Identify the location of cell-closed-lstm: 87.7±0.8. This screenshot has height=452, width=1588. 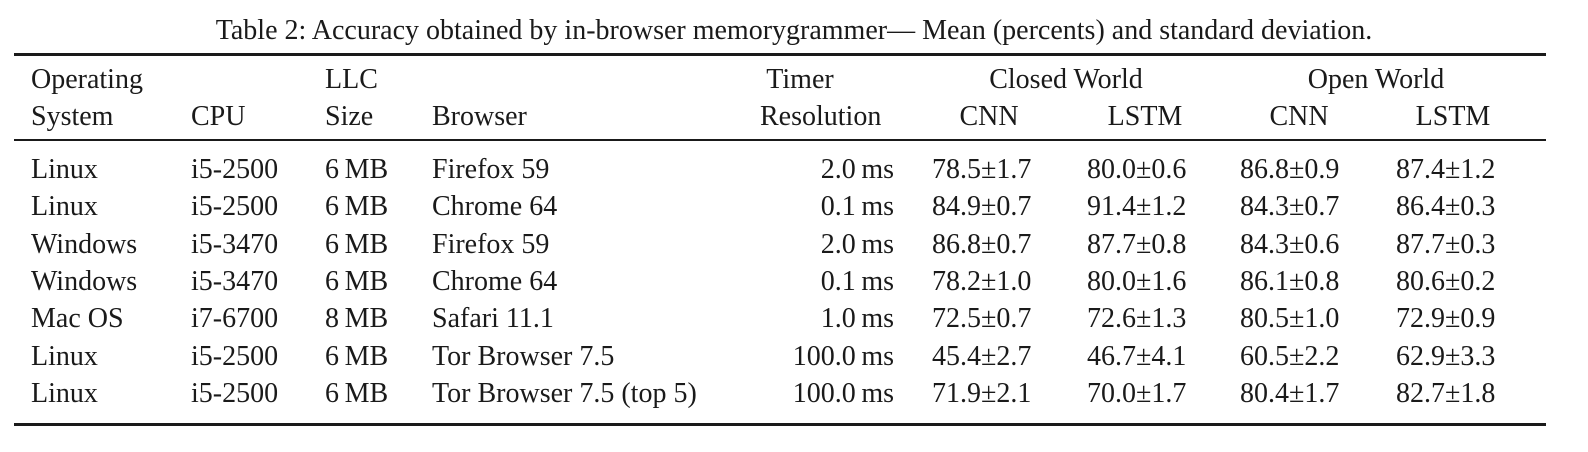
(1137, 244).